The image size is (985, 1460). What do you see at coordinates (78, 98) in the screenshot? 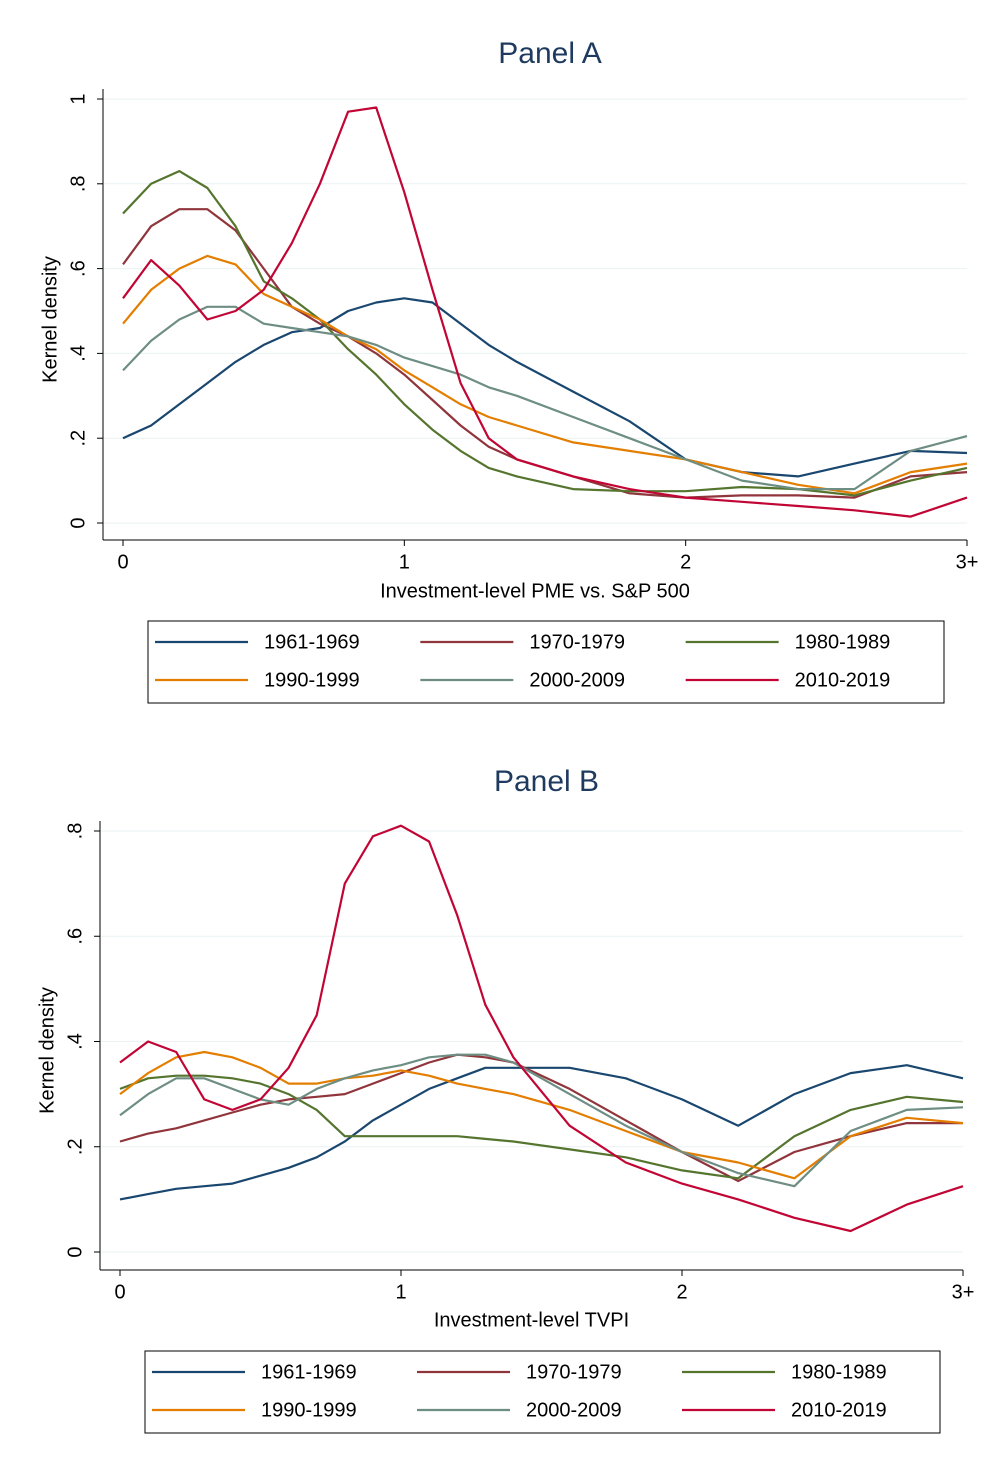
I see `y-tick-label: 1` at bounding box center [78, 98].